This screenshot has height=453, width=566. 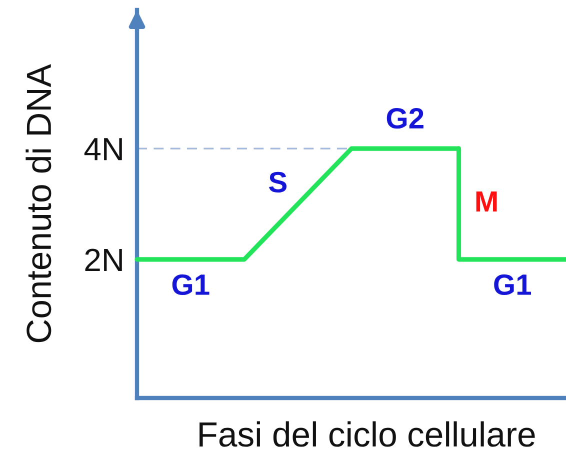 I want to click on annotation: S, so click(x=277, y=182).